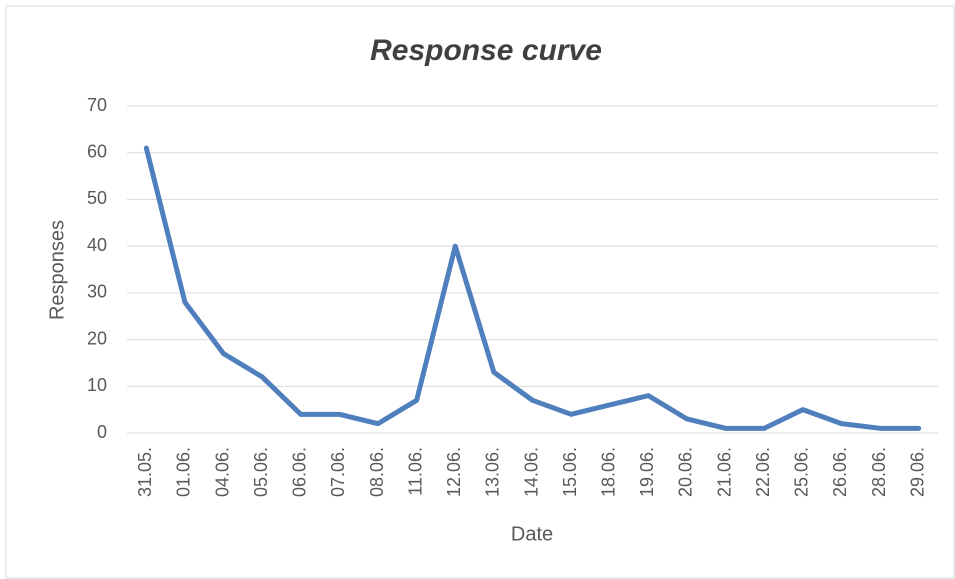 This screenshot has width=955, height=579. Describe the element at coordinates (102, 432) in the screenshot. I see `y-tick-label: 0` at that location.